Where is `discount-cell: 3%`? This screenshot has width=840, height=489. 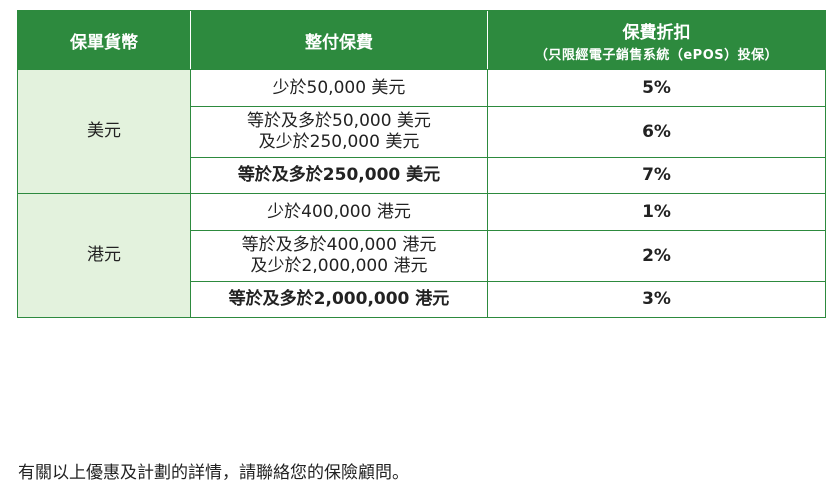 discount-cell: 3% is located at coordinates (656, 299).